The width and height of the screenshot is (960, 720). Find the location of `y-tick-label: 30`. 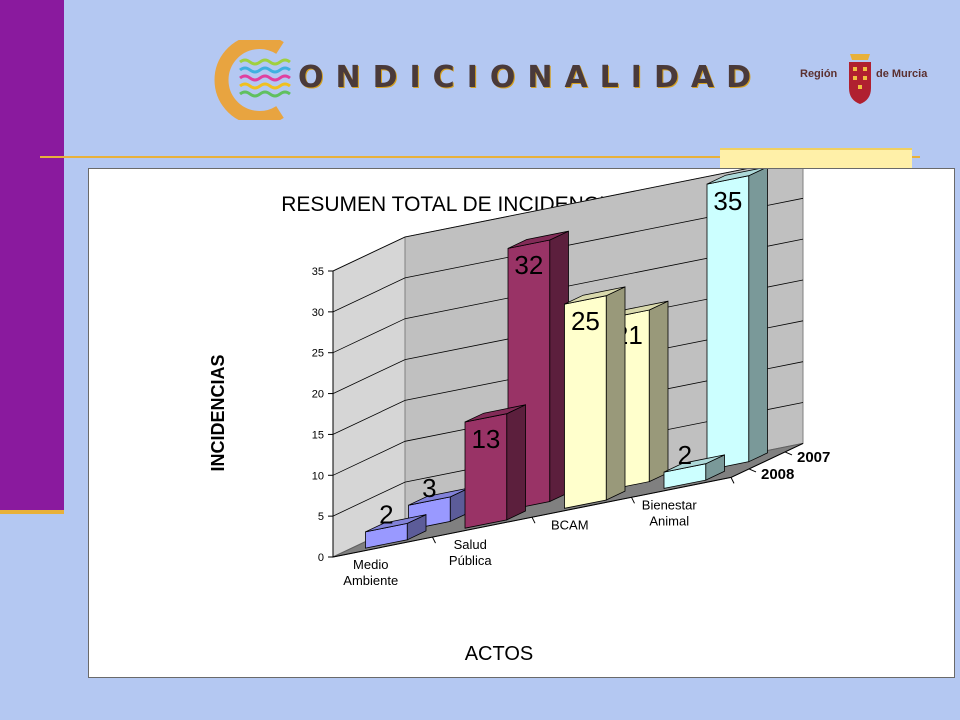

y-tick-label: 30 is located at coordinates (318, 313).